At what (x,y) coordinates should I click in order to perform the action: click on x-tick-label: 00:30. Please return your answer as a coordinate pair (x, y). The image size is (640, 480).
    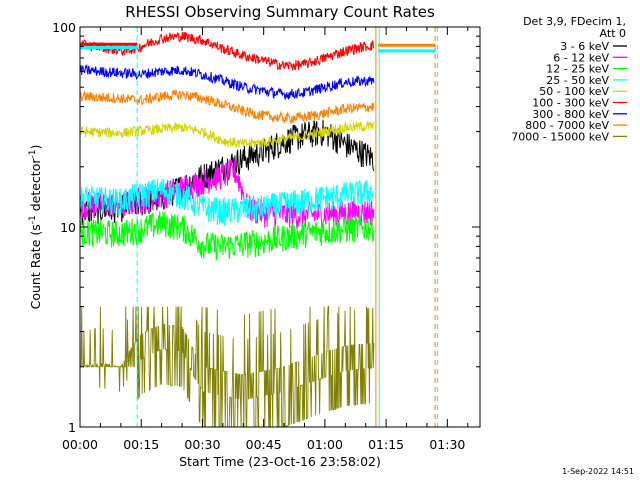
    Looking at the image, I should click on (202, 444).